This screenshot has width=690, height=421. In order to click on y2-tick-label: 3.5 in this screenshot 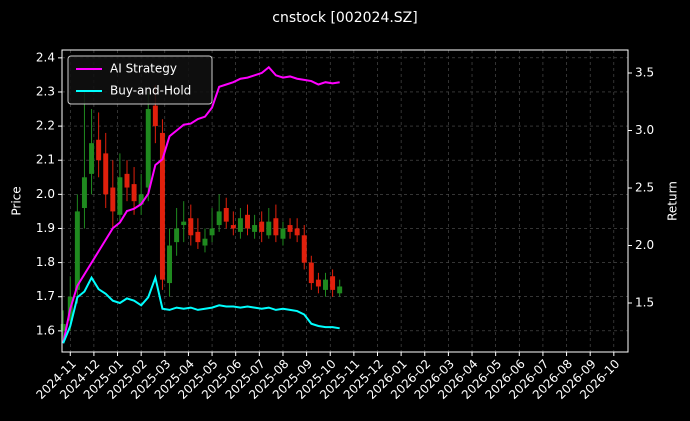, I will do `click(644, 73)`.